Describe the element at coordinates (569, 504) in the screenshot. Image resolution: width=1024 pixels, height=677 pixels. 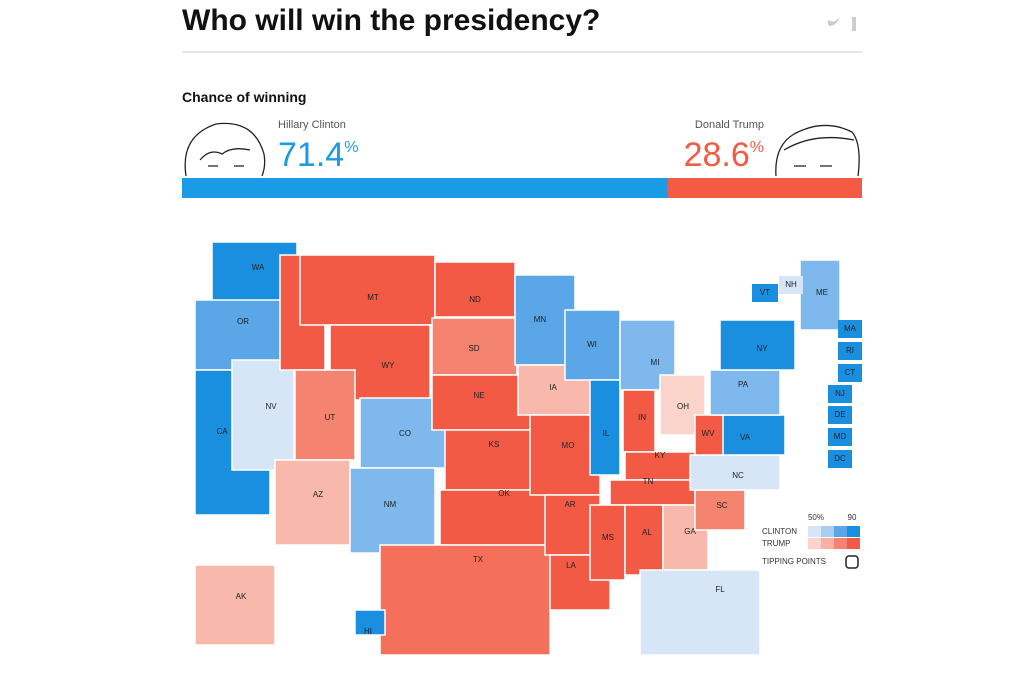
I see `state-label: AR` at that location.